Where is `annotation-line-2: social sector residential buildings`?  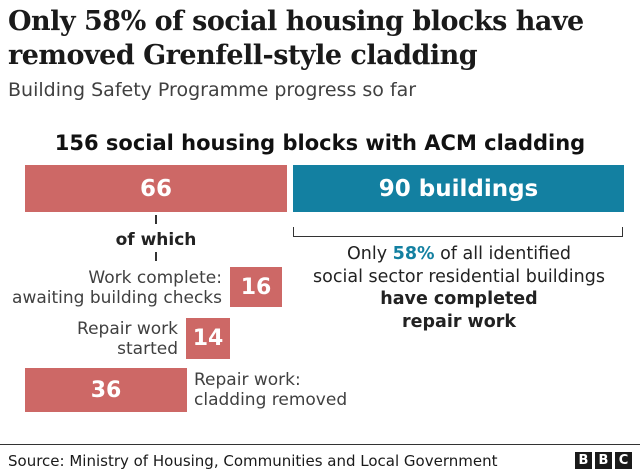 annotation-line-2: social sector residential buildings is located at coordinates (459, 276).